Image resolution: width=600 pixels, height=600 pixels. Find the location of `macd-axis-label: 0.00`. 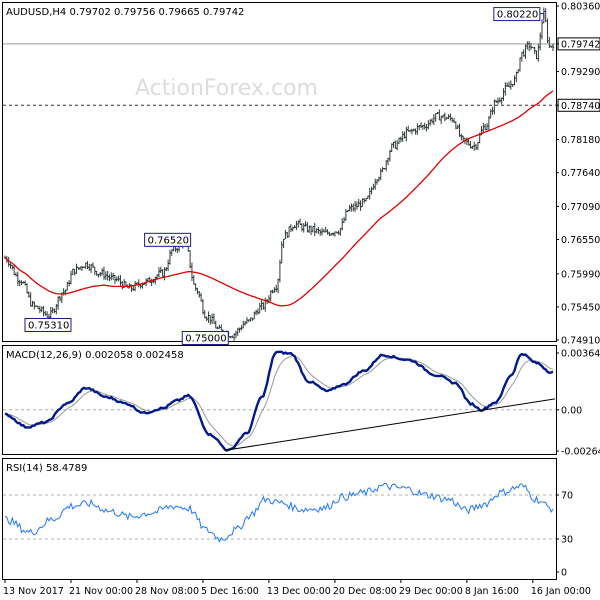

macd-axis-label: 0.00 is located at coordinates (571, 410).